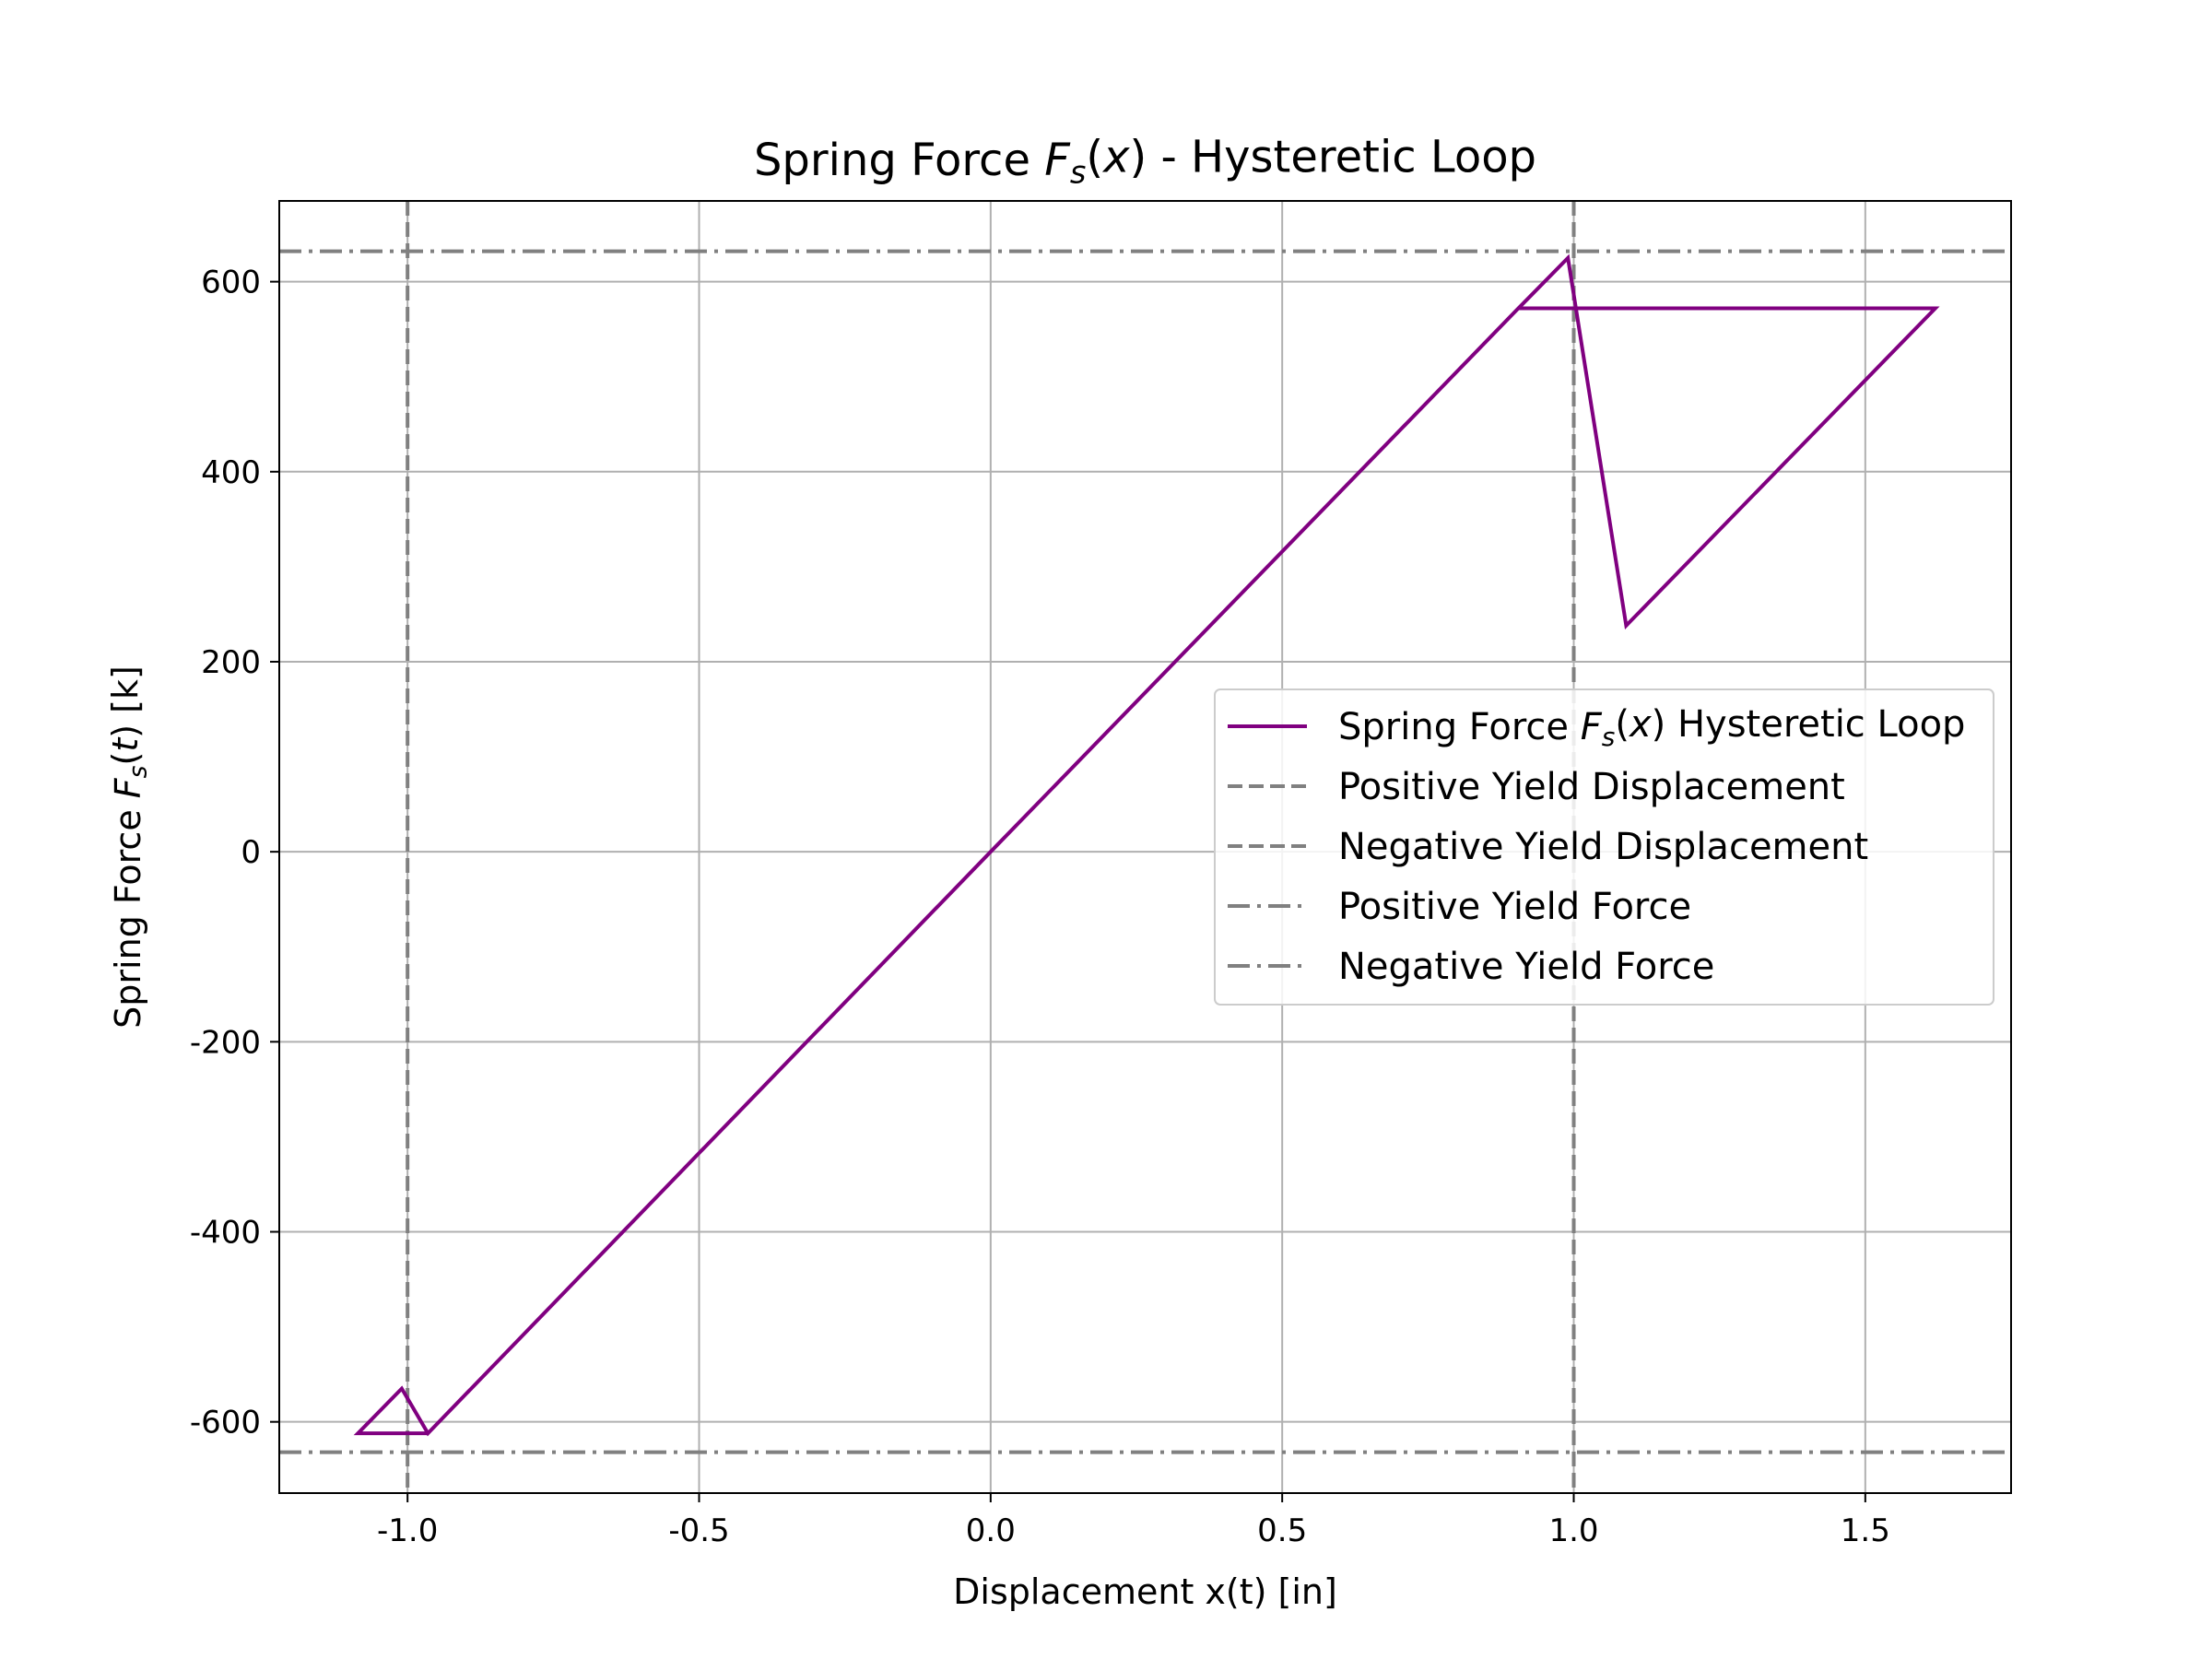 This screenshot has width=2212, height=1659. I want to click on legend-label: Negative Yield Force, so click(1526, 967).